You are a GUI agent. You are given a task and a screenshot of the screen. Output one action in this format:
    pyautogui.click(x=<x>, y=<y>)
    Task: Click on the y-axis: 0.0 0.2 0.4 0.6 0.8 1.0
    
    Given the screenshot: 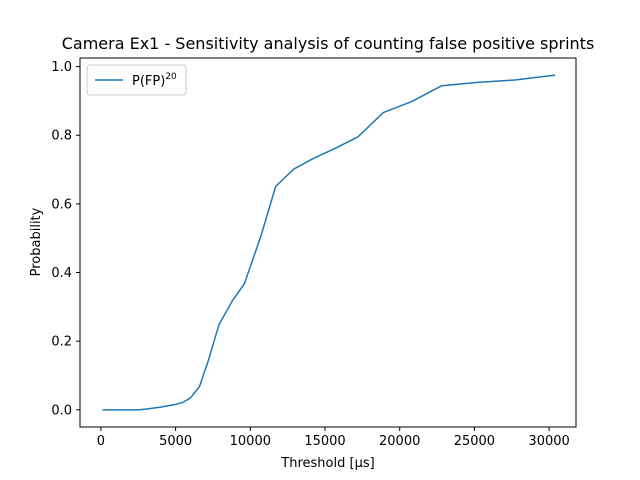 What is the action you would take?
    pyautogui.click(x=65, y=239)
    